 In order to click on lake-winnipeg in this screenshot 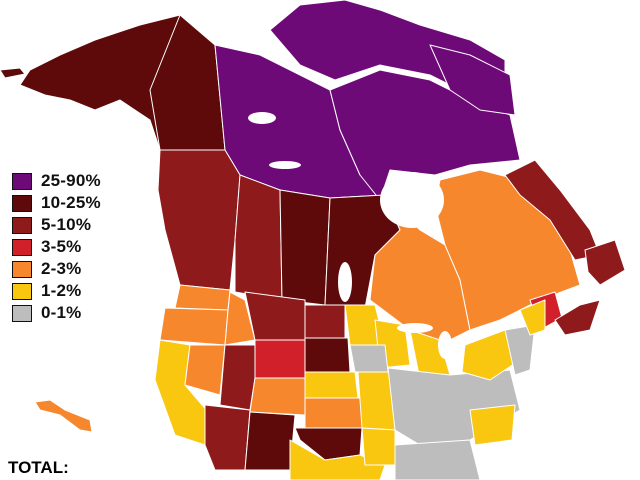, I will do `click(345, 282)`.